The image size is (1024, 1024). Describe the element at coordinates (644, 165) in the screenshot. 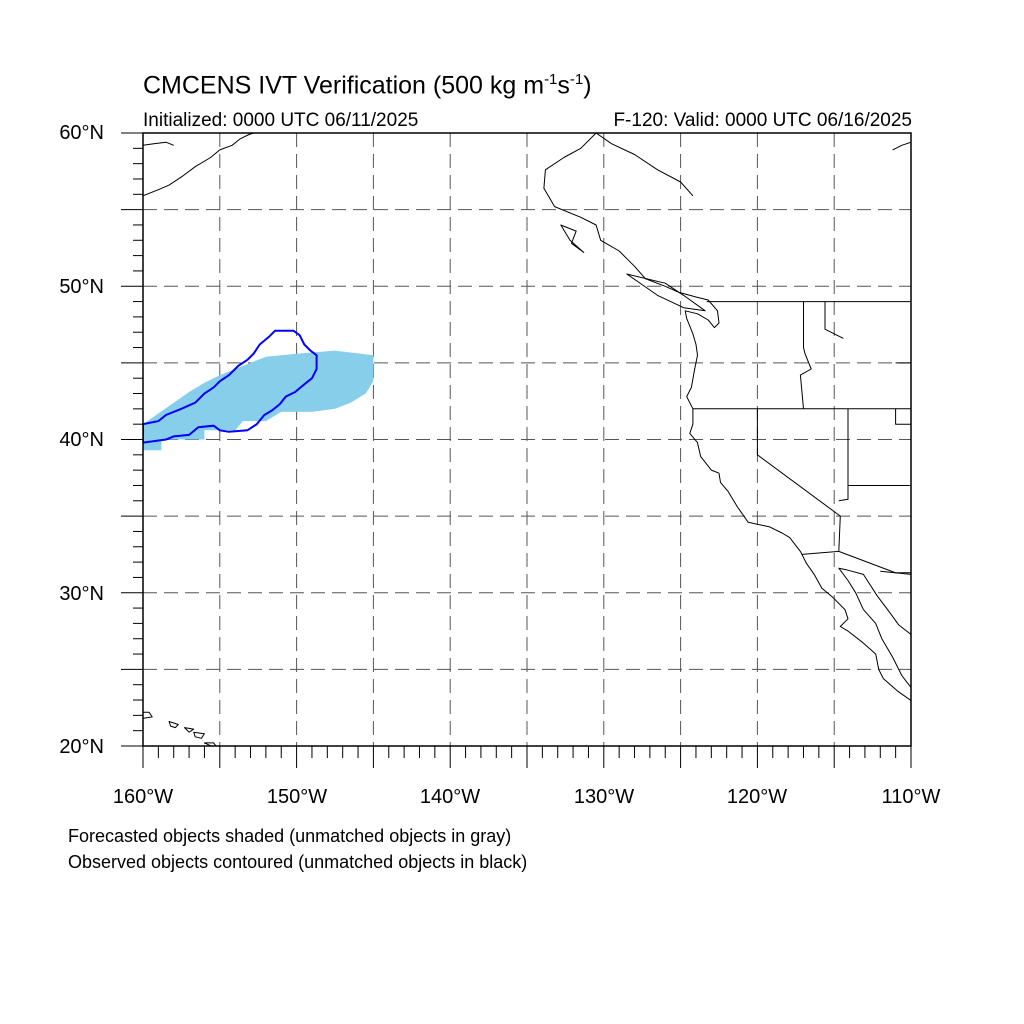

I see `coastline-bc-inner` at that location.